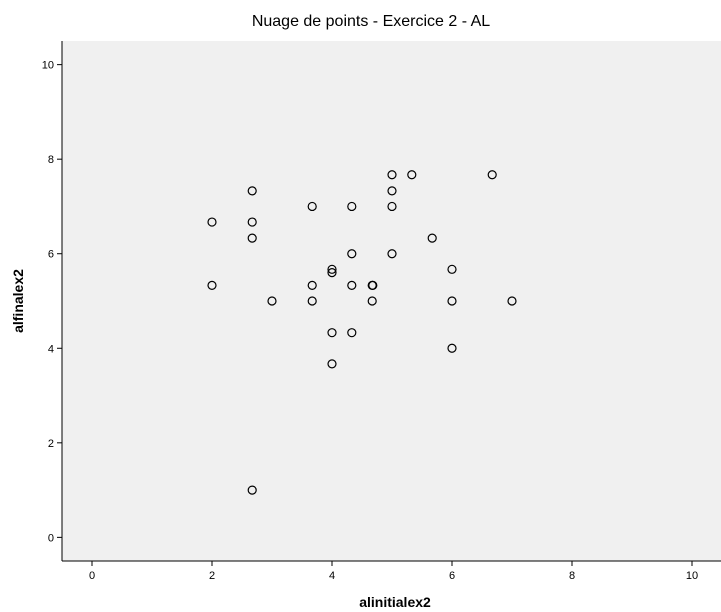  What do you see at coordinates (692, 576) in the screenshot?
I see `x-tick-label: 10` at bounding box center [692, 576].